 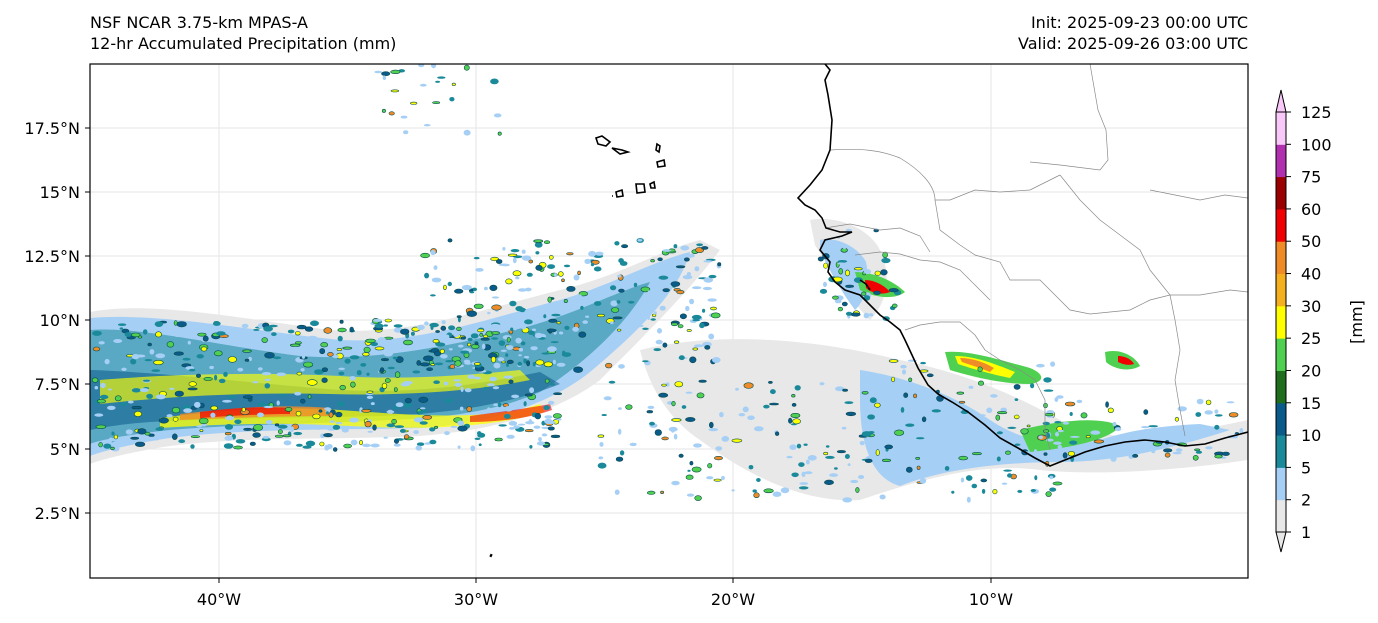 What do you see at coordinates (977, 365) in the screenshot?
I see `precip-core-sierra-leone-peak` at bounding box center [977, 365].